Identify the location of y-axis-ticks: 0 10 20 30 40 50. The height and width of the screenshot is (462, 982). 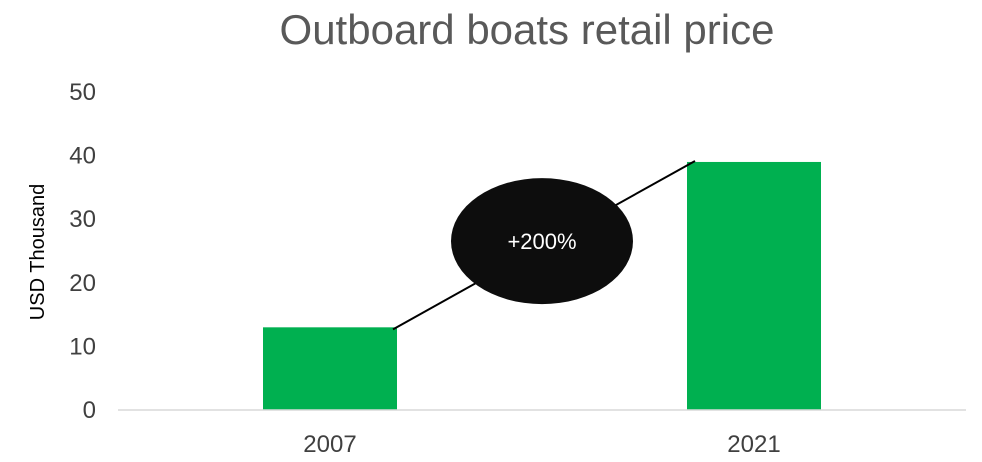
(82, 251).